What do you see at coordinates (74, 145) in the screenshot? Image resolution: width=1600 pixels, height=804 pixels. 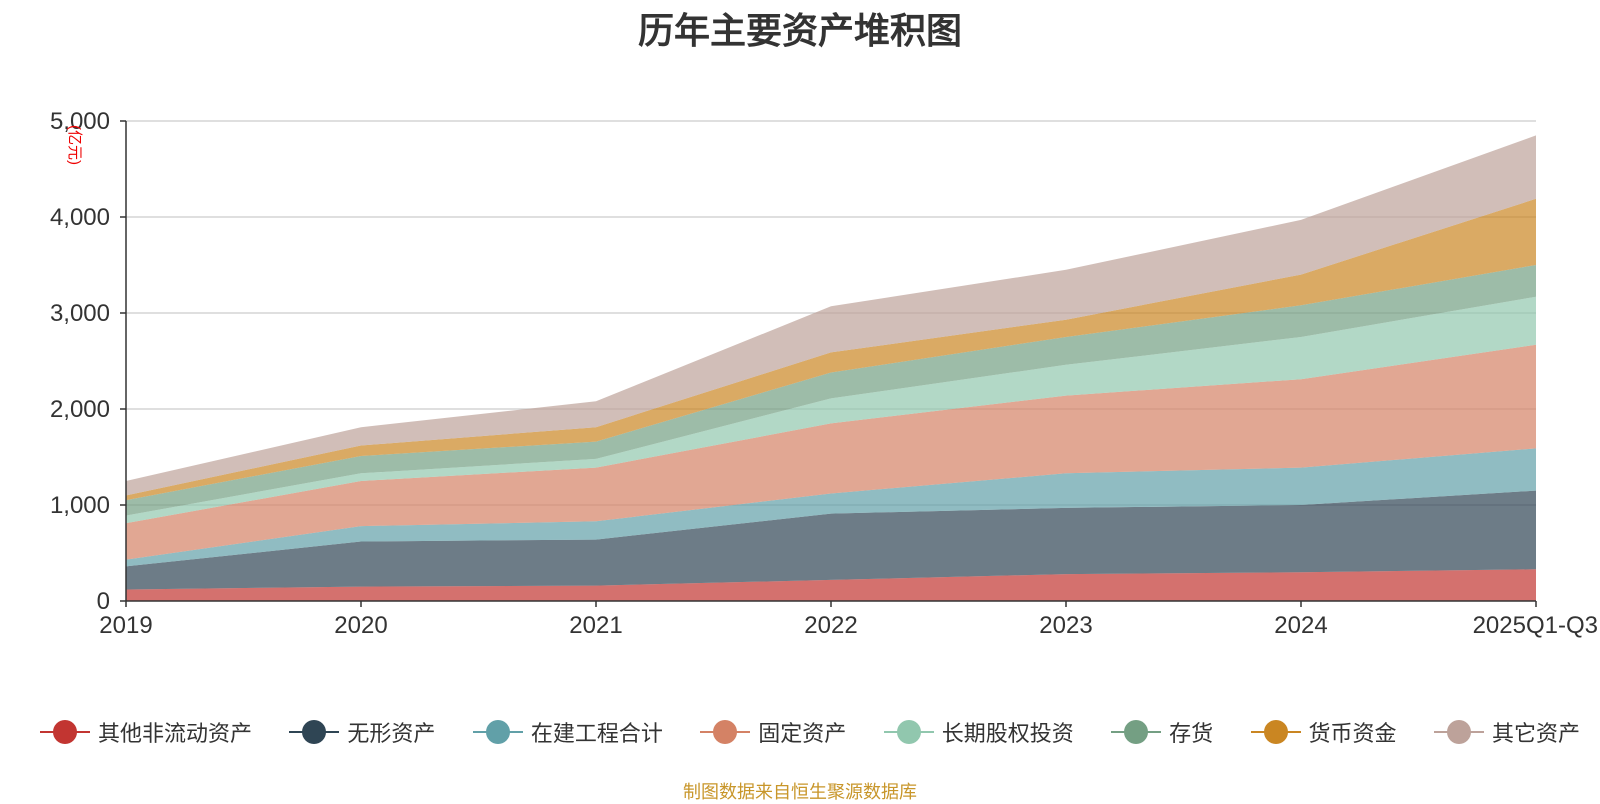 I see `y-axis-unit-label: (亿元)` at bounding box center [74, 145].